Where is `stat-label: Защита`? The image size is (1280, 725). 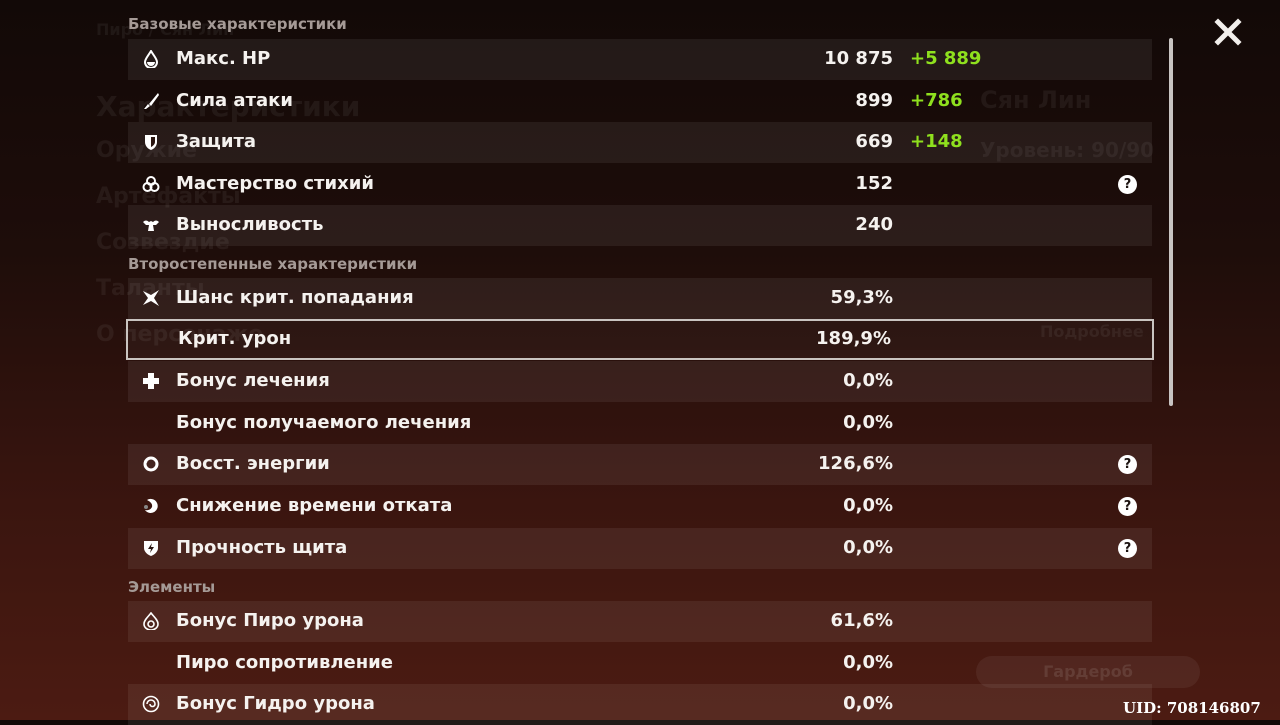 stat-label: Защита is located at coordinates (216, 142).